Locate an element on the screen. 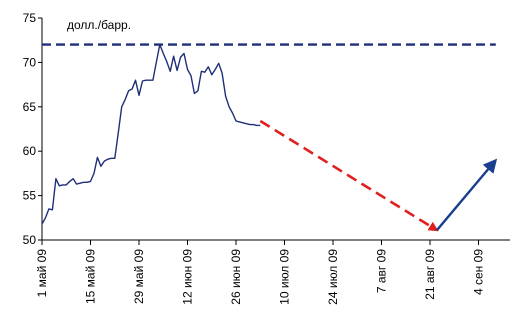  y-tick-label: 55 is located at coordinates (30, 196).